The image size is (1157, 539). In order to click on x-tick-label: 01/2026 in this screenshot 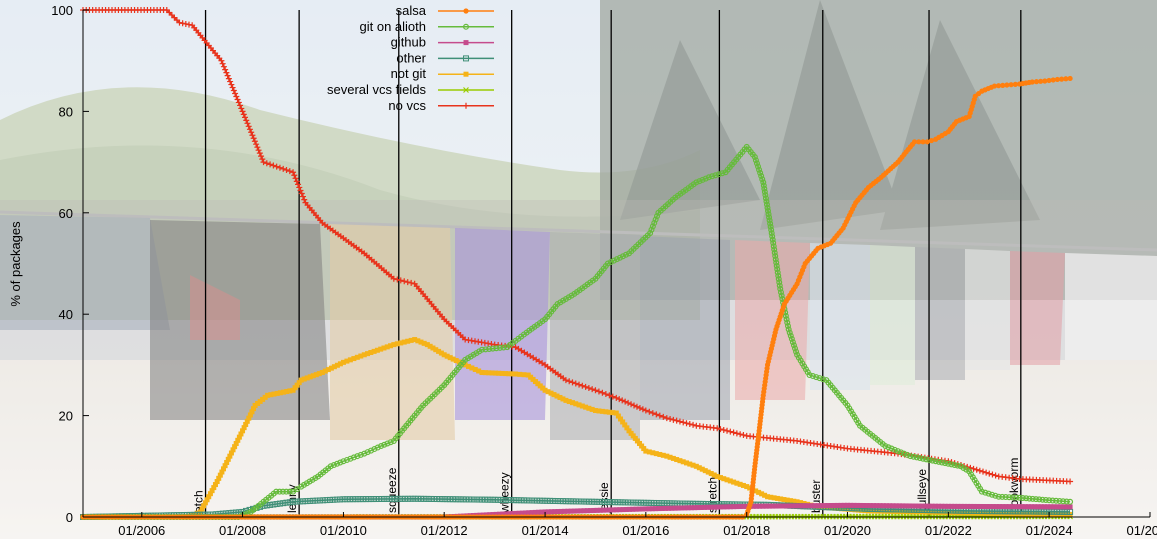, I will do `click(1142, 530)`.